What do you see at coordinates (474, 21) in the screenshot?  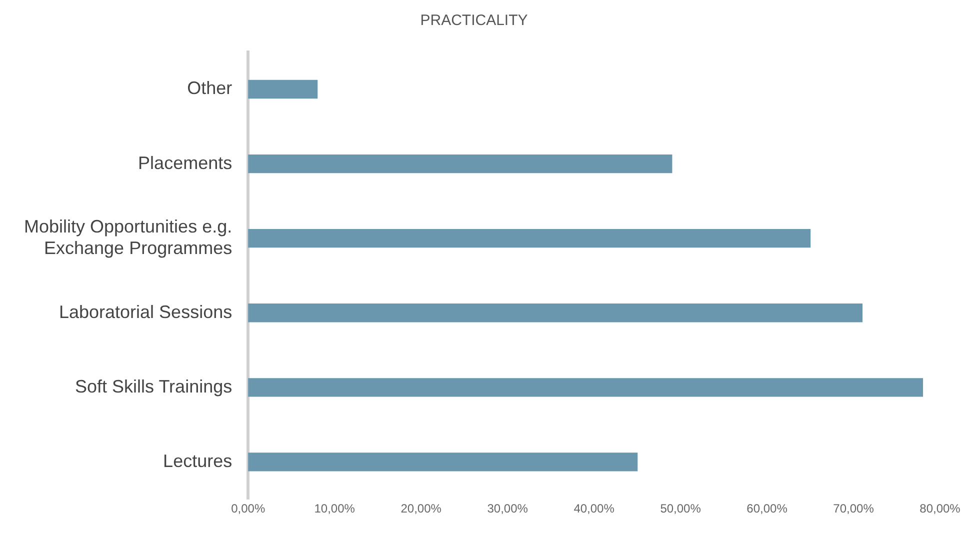 I see `chart-title: PRACTICALITY` at bounding box center [474, 21].